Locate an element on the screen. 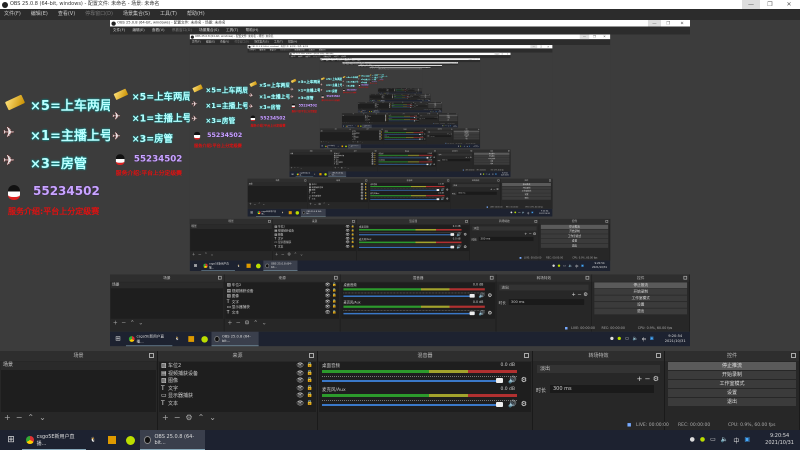 Image resolution: width=800 pixels, height=450 pixels. obs-tray-icon: ● is located at coordinates (612, 338).